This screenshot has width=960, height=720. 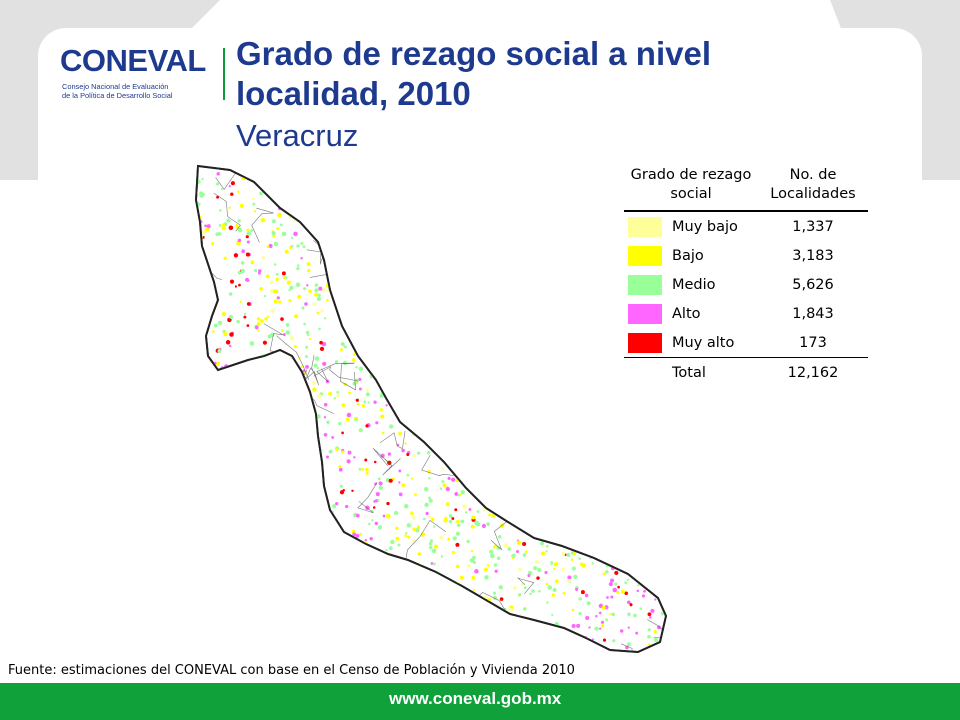 What do you see at coordinates (115, 86) in the screenshot?
I see `logo-subtitle-line1: Consejo Nacional de Evaluación` at bounding box center [115, 86].